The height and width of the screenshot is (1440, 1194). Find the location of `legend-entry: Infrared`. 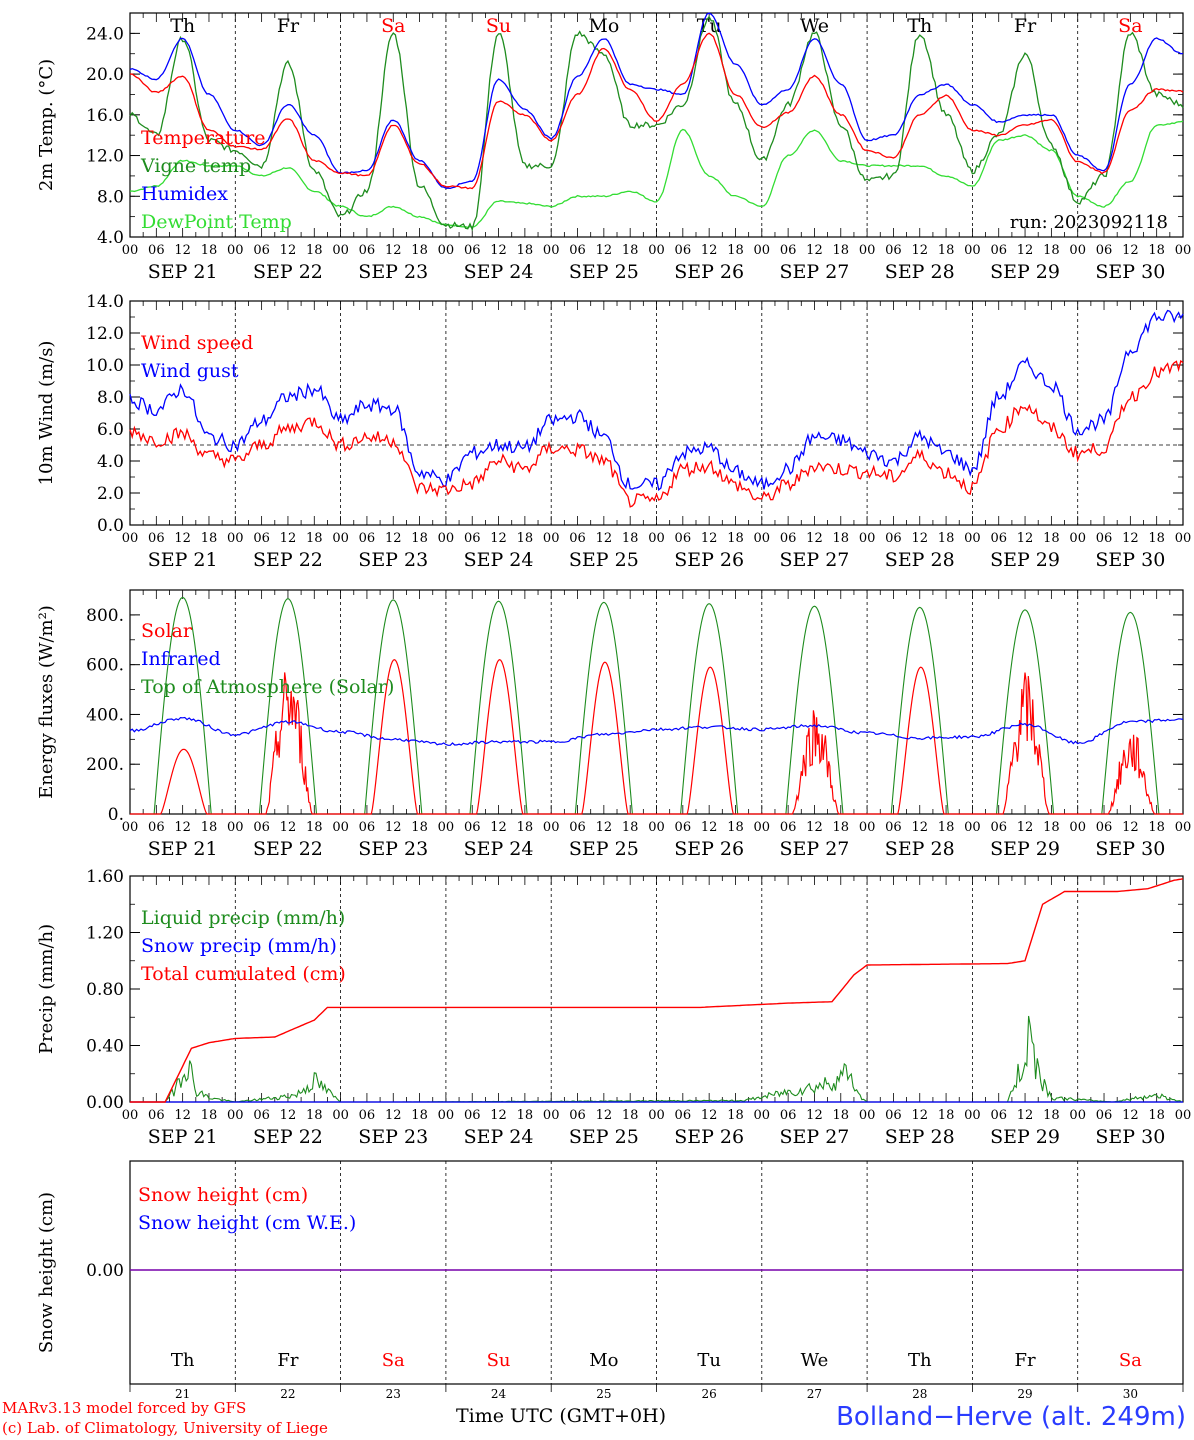

legend-entry: Infrared is located at coordinates (181, 659).